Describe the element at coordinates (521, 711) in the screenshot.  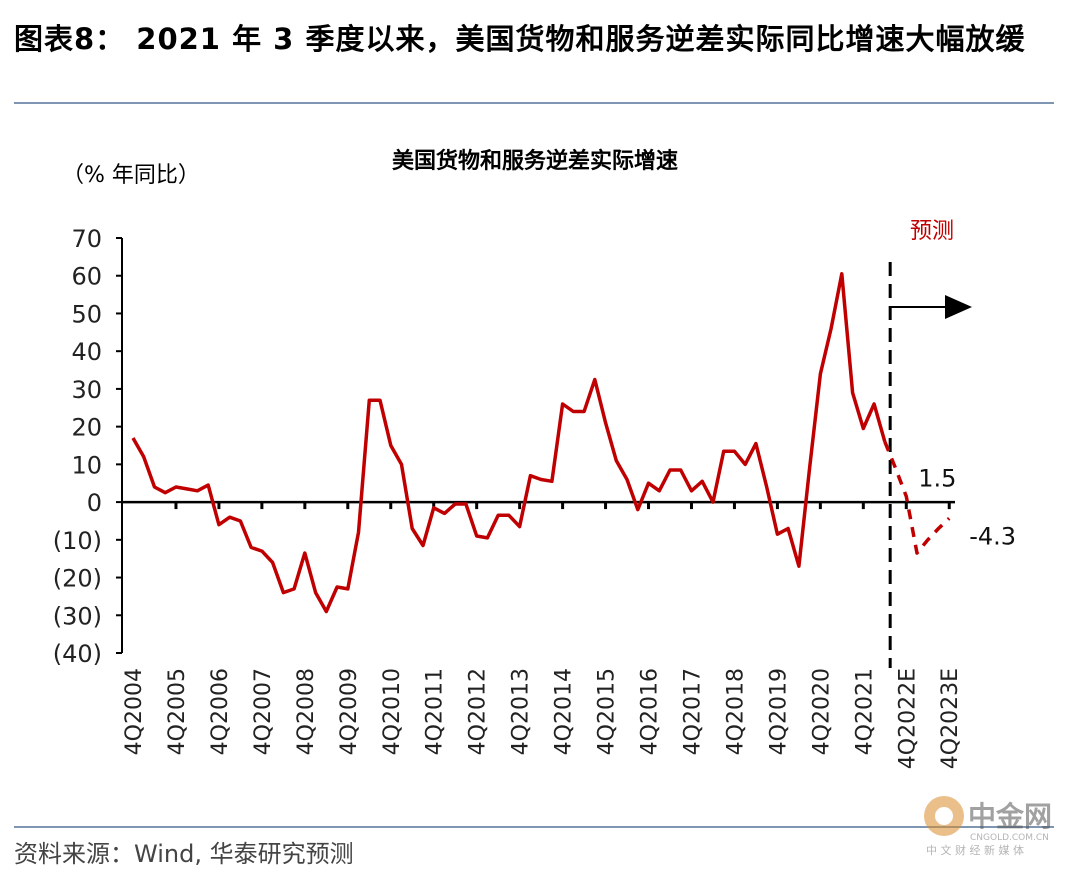
I see `x-tick-label: 4Q2013` at that location.